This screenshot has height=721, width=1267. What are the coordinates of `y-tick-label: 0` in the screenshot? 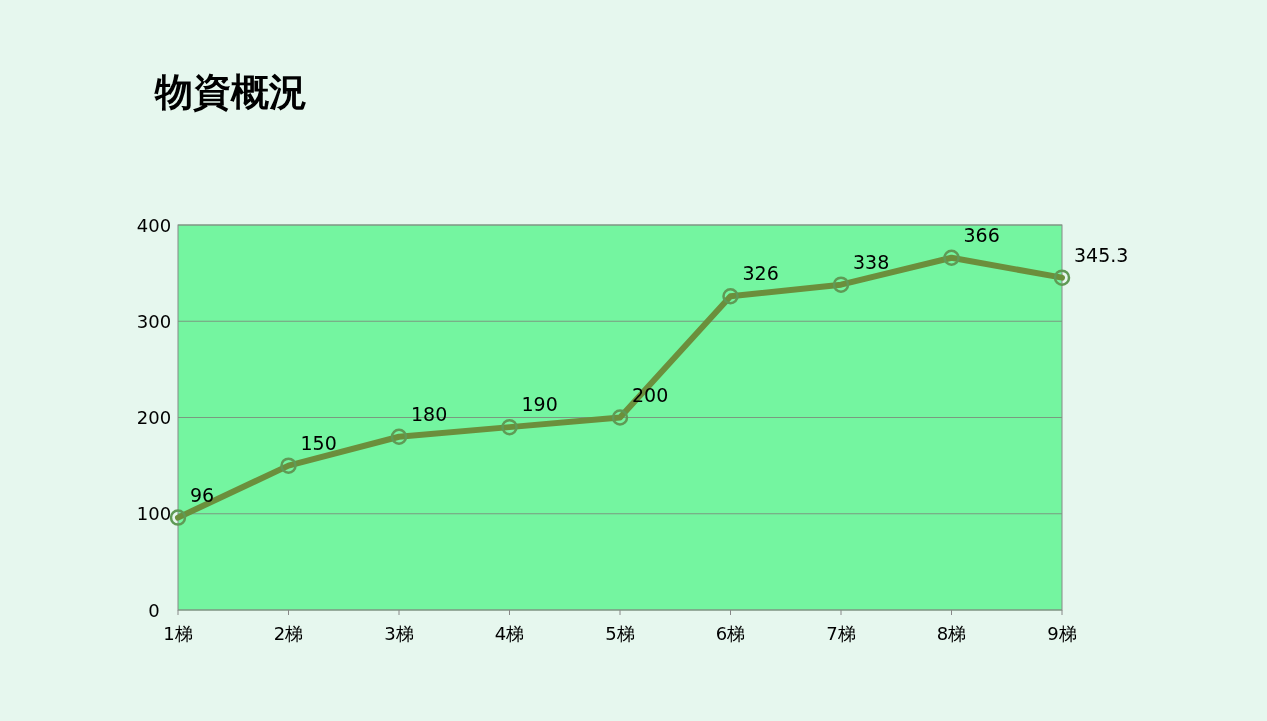 It's located at (154, 610).